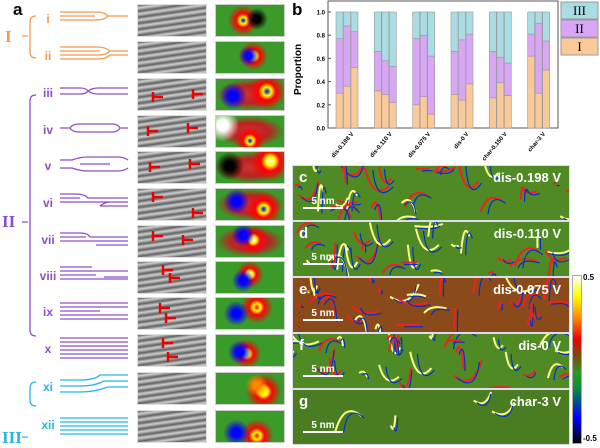 The height and width of the screenshot is (448, 600). What do you see at coordinates (47, 93) in the screenshot?
I see `row-label-iii: iii` at bounding box center [47, 93].